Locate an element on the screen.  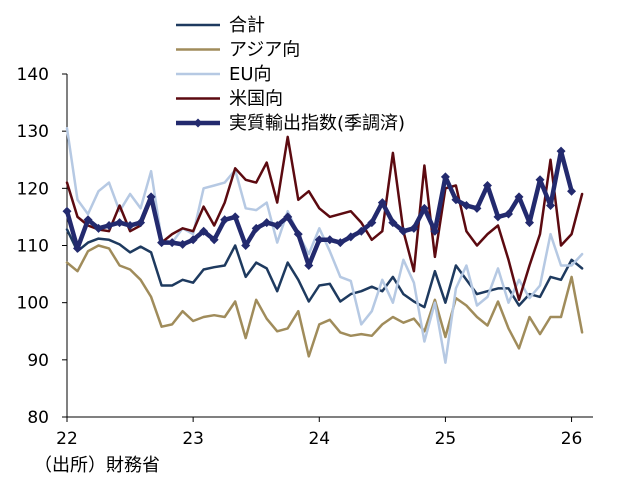
legend-label: アジア向 is located at coordinates (264, 50).